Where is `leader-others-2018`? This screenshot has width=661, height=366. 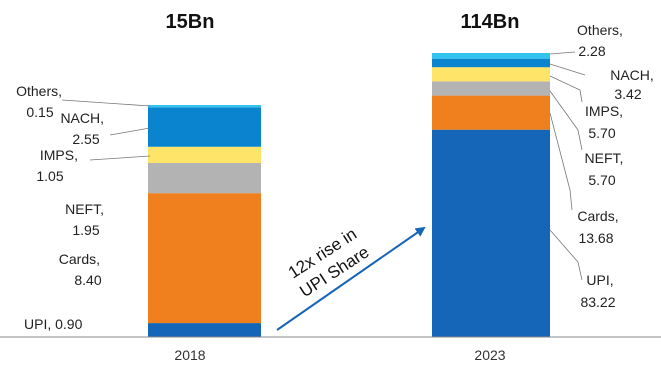
leader-others-2018 is located at coordinates (106, 103).